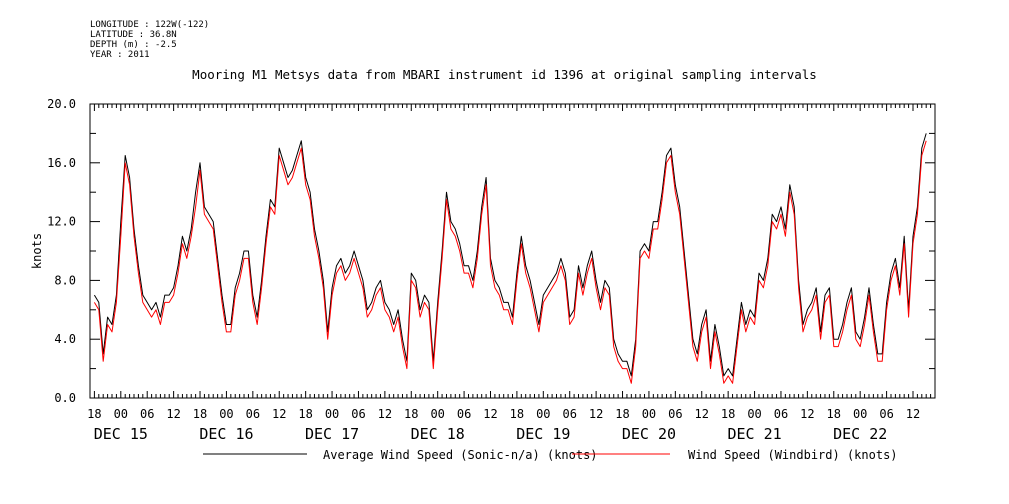 The image size is (1009, 504). I want to click on x-day-label: DEC 15, so click(121, 434).